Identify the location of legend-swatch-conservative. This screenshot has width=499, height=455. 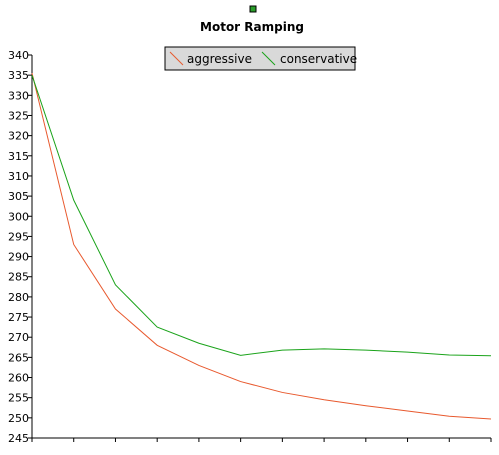
(268, 58).